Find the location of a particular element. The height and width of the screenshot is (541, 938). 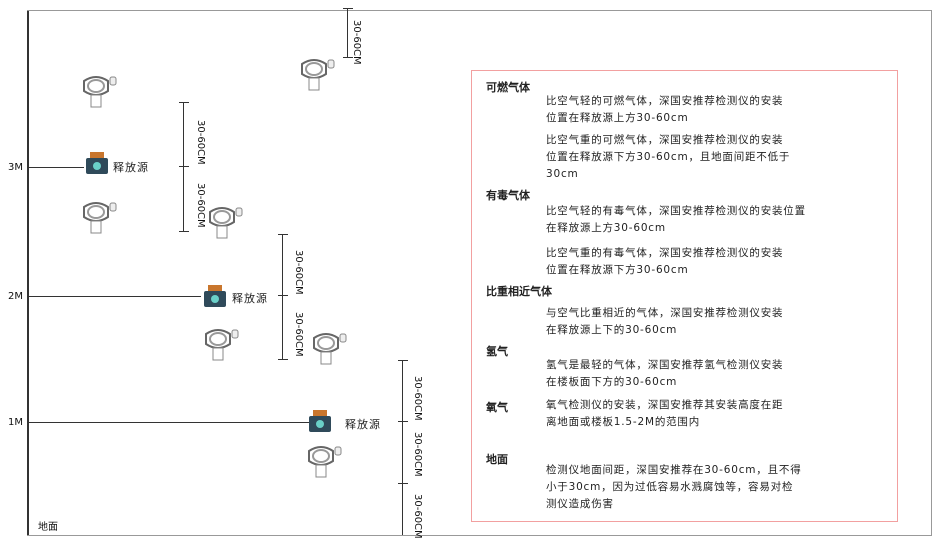

text-line: 在楼板面下方的30-60cm is located at coordinates (612, 382).